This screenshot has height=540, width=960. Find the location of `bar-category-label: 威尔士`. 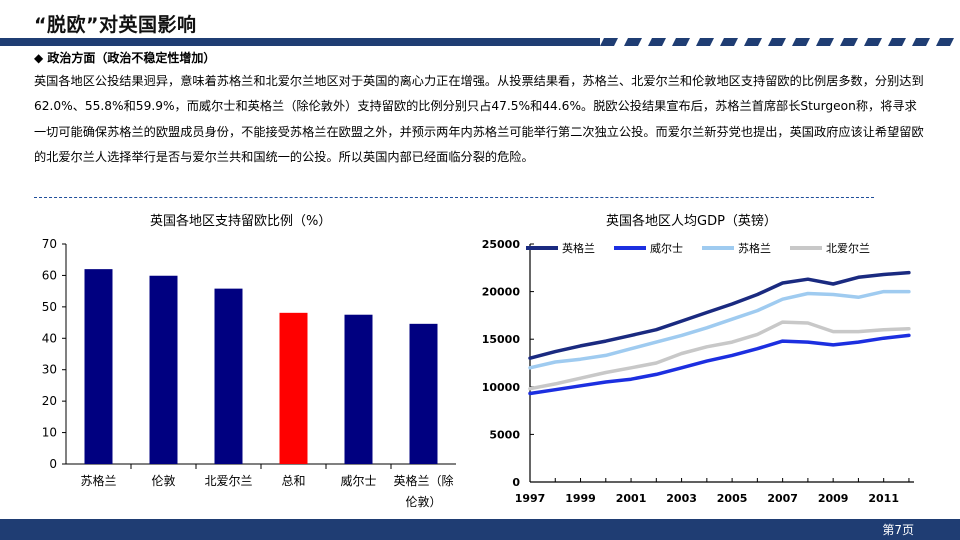

bar-category-label: 威尔士 is located at coordinates (358, 480).